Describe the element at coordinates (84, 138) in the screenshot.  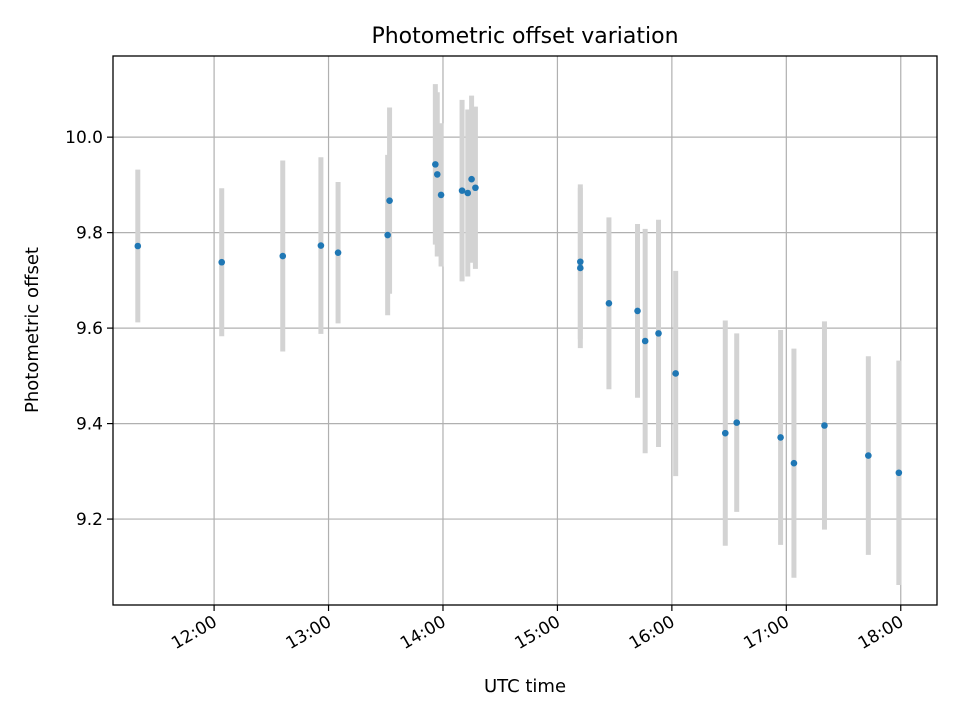
I see `y-tick-label: 10.0` at that location.